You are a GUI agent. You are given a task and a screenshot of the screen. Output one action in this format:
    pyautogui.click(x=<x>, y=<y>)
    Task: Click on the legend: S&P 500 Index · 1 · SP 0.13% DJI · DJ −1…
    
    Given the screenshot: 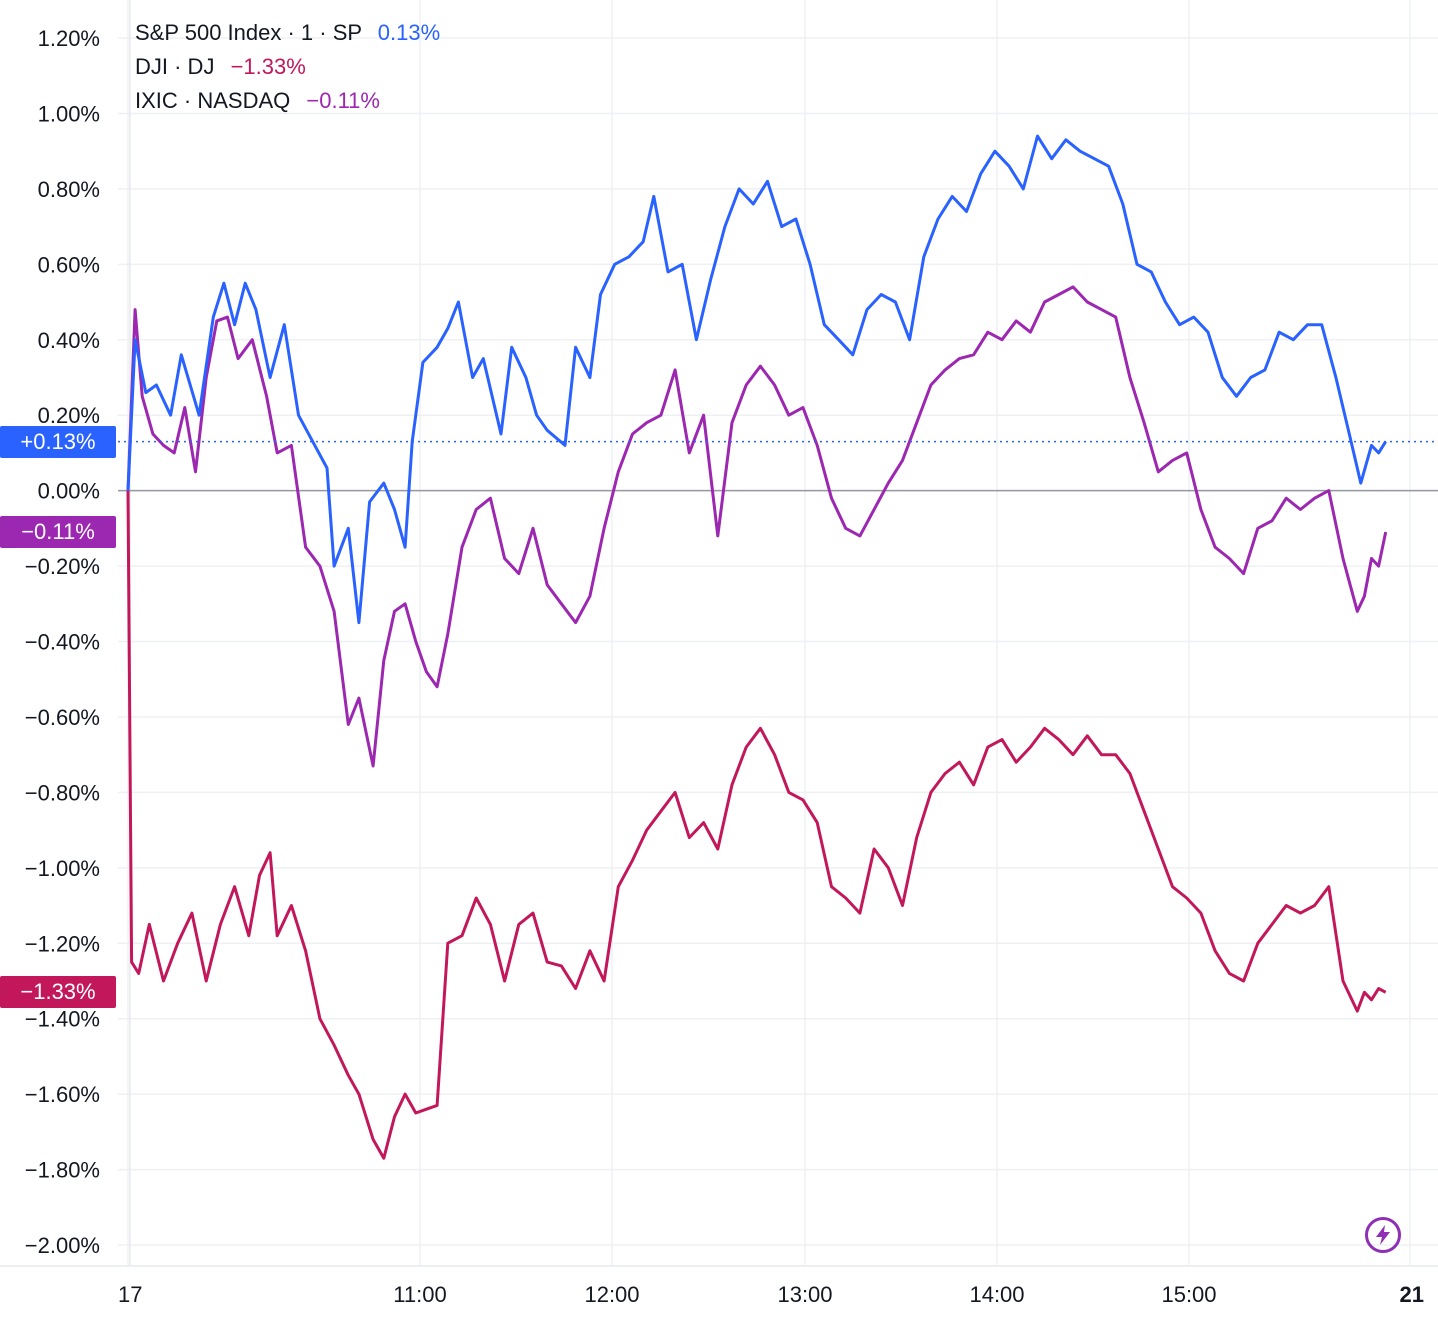 What is the action you would take?
    pyautogui.click(x=287, y=67)
    